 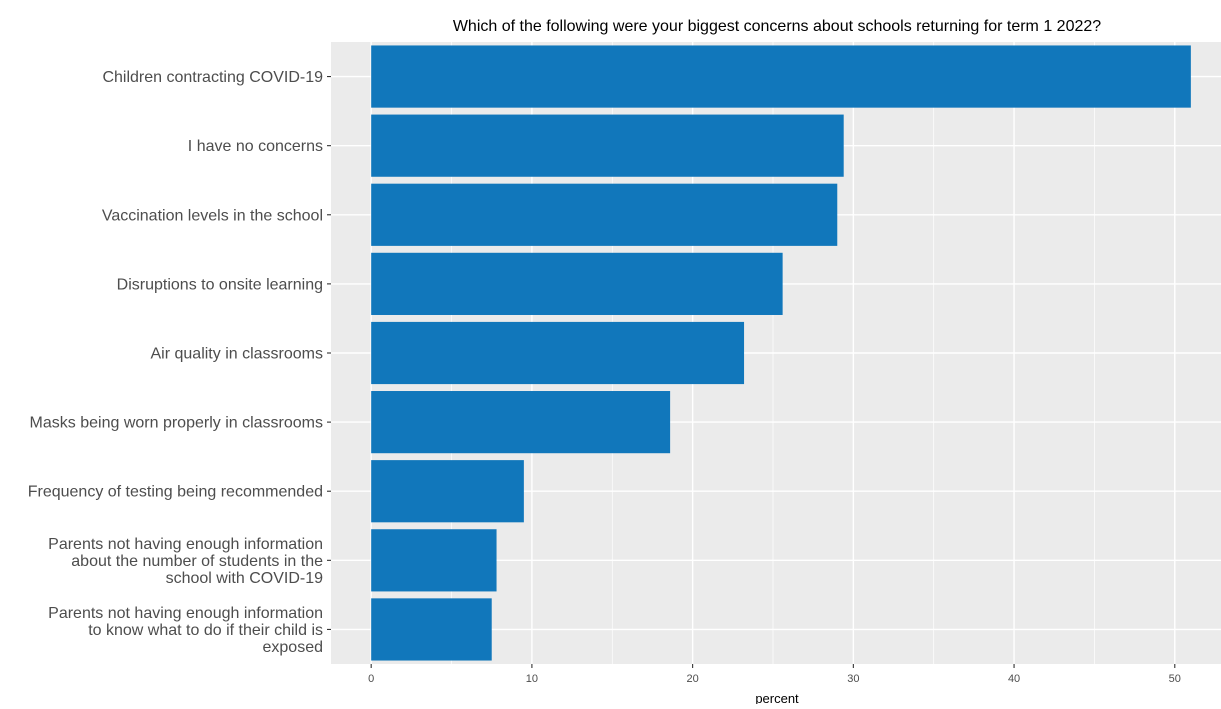 I want to click on x-tick-label: 10, so click(x=532, y=679).